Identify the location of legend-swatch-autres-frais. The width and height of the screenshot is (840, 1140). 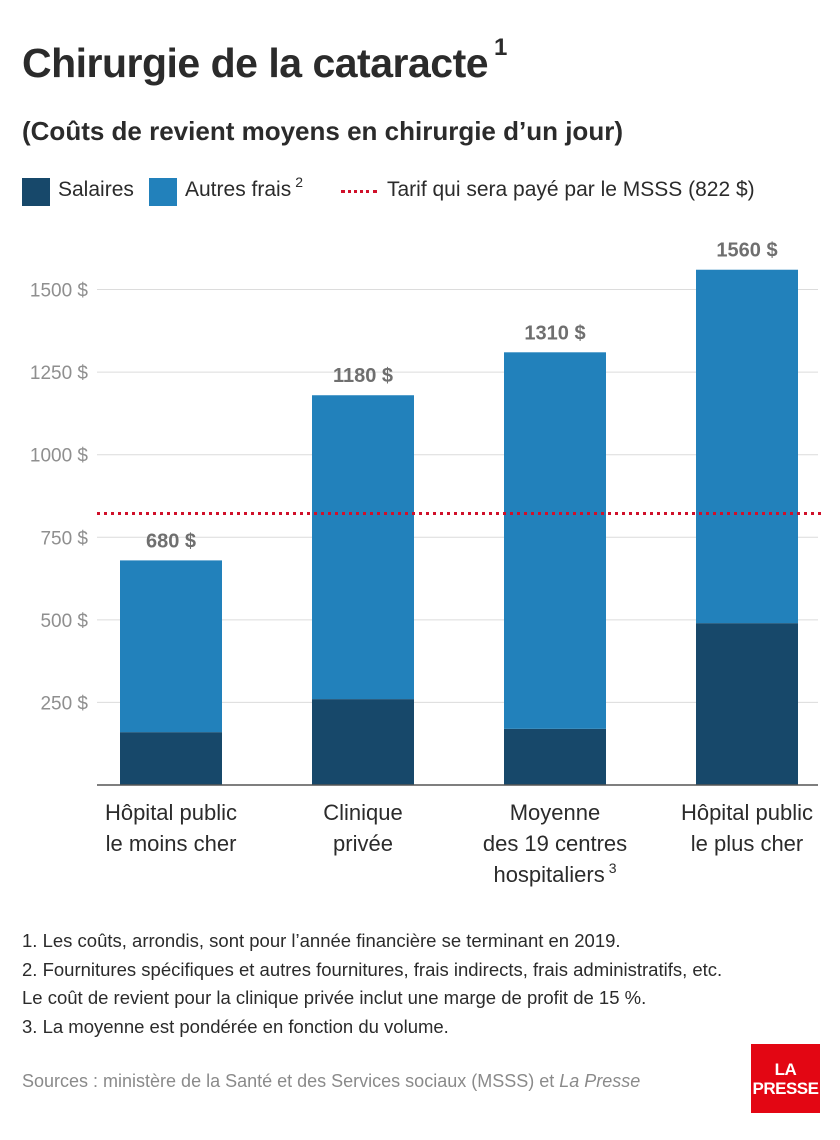
(163, 192).